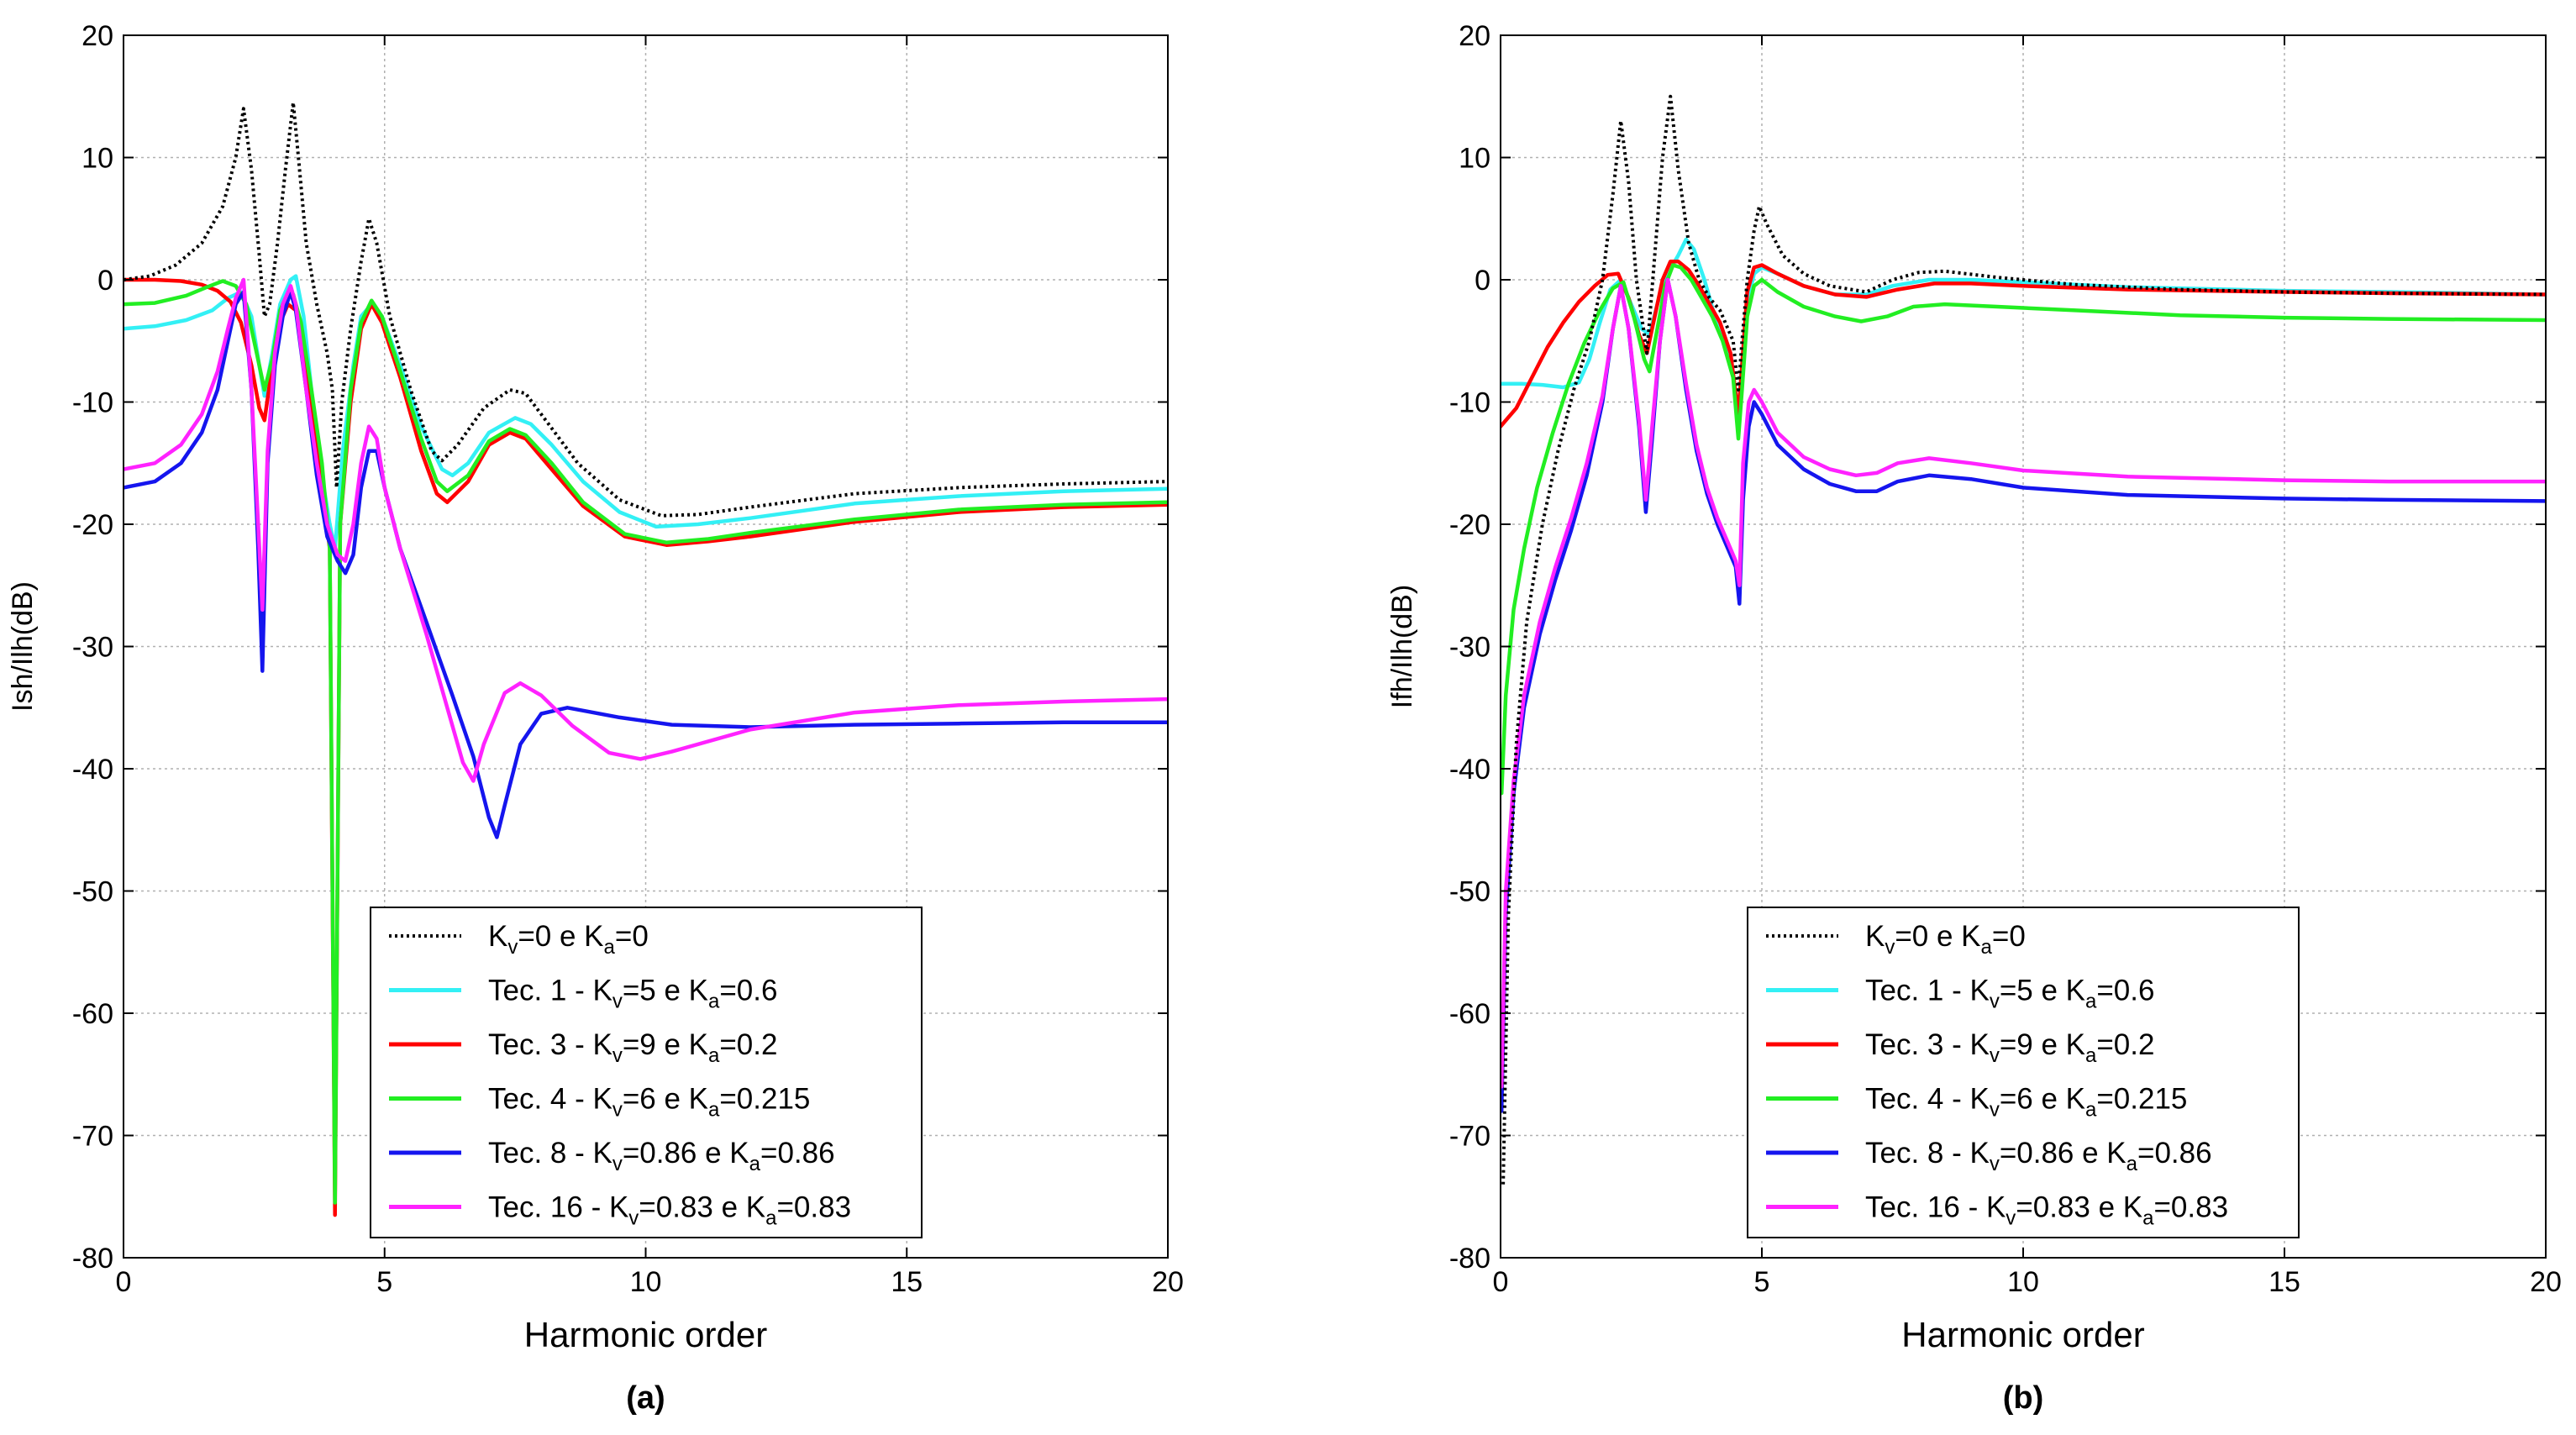 Image resolution: width=2576 pixels, height=1435 pixels. I want to click on x-tick-label-a: 0, so click(124, 1282).